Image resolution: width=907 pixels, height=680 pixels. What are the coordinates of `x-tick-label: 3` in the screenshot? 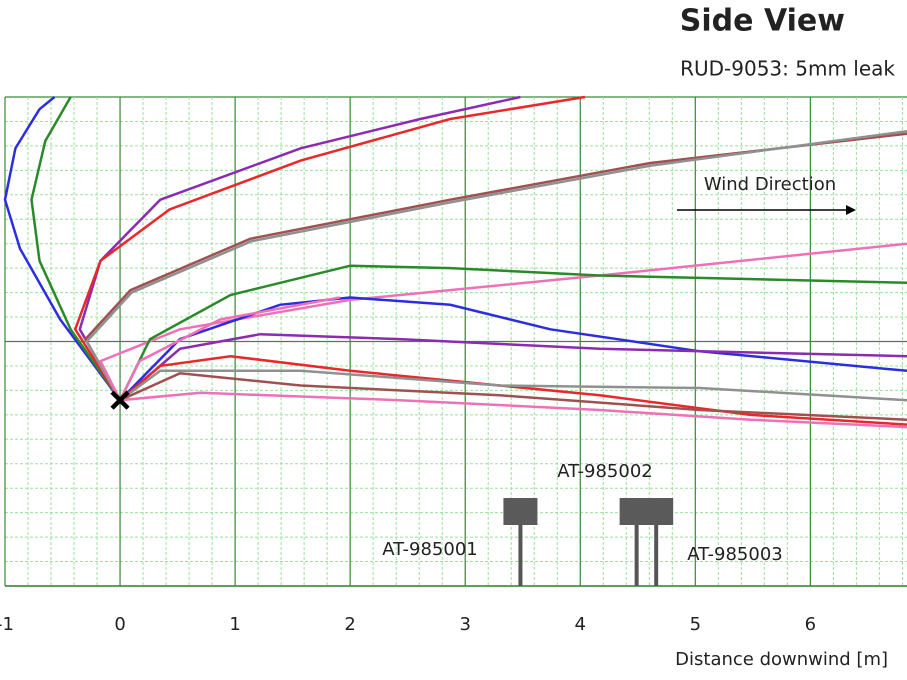 It's located at (464, 624).